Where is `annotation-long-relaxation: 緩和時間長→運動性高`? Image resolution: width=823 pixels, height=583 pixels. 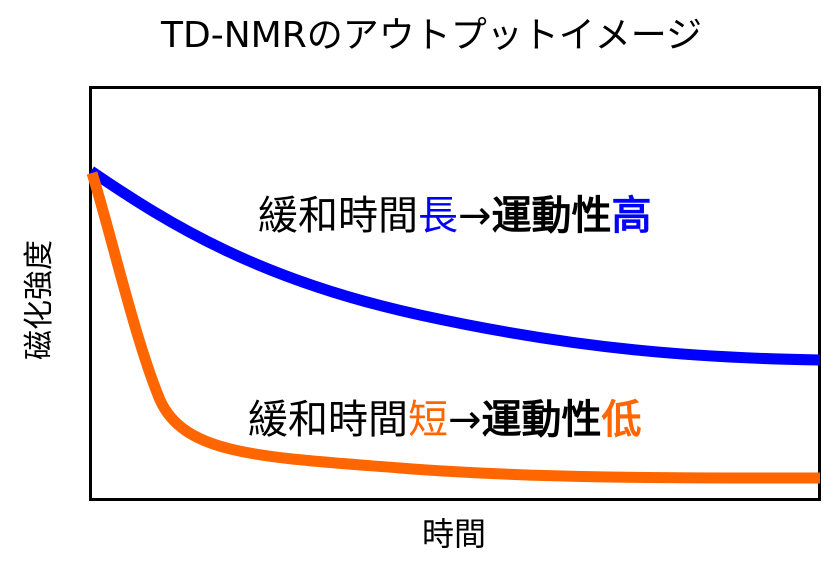 annotation-long-relaxation: 緩和時間長→運動性高 is located at coordinates (455, 216).